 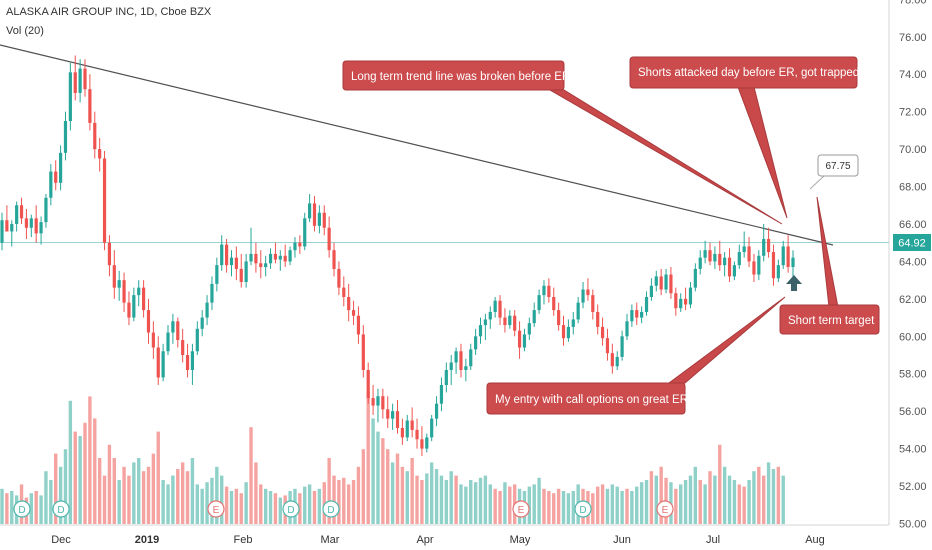 What do you see at coordinates (913, 450) in the screenshot?
I see `y-tick-label: 54.00` at bounding box center [913, 450].